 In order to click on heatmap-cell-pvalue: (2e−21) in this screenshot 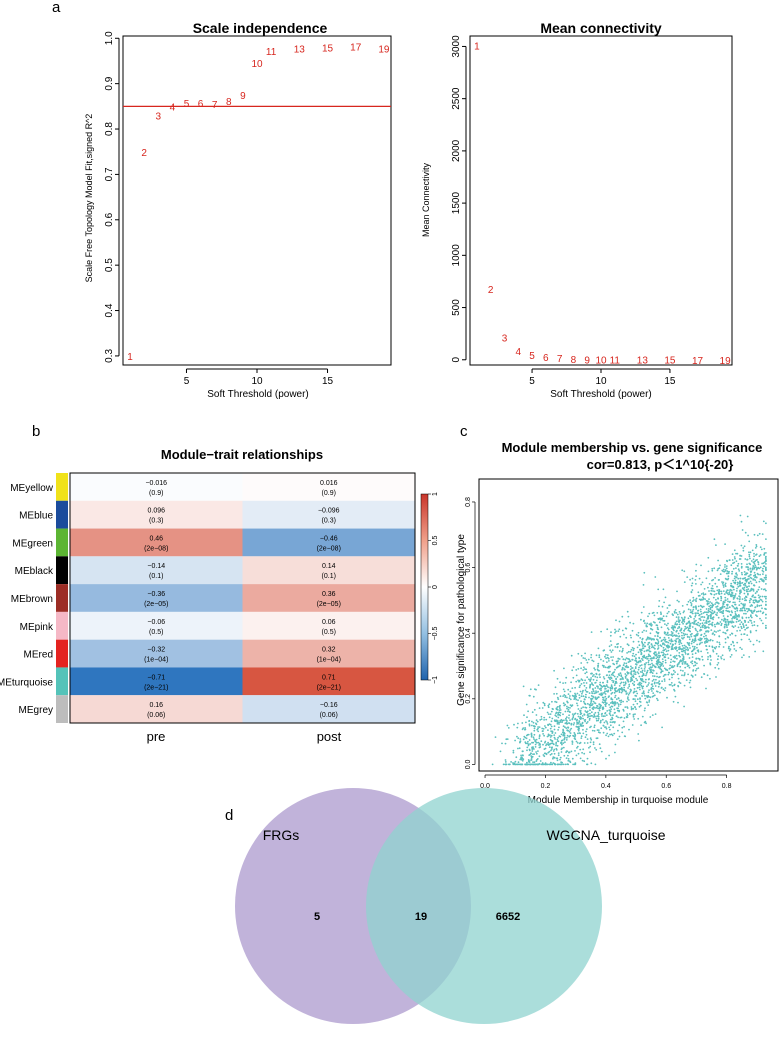, I will do `click(329, 687)`.